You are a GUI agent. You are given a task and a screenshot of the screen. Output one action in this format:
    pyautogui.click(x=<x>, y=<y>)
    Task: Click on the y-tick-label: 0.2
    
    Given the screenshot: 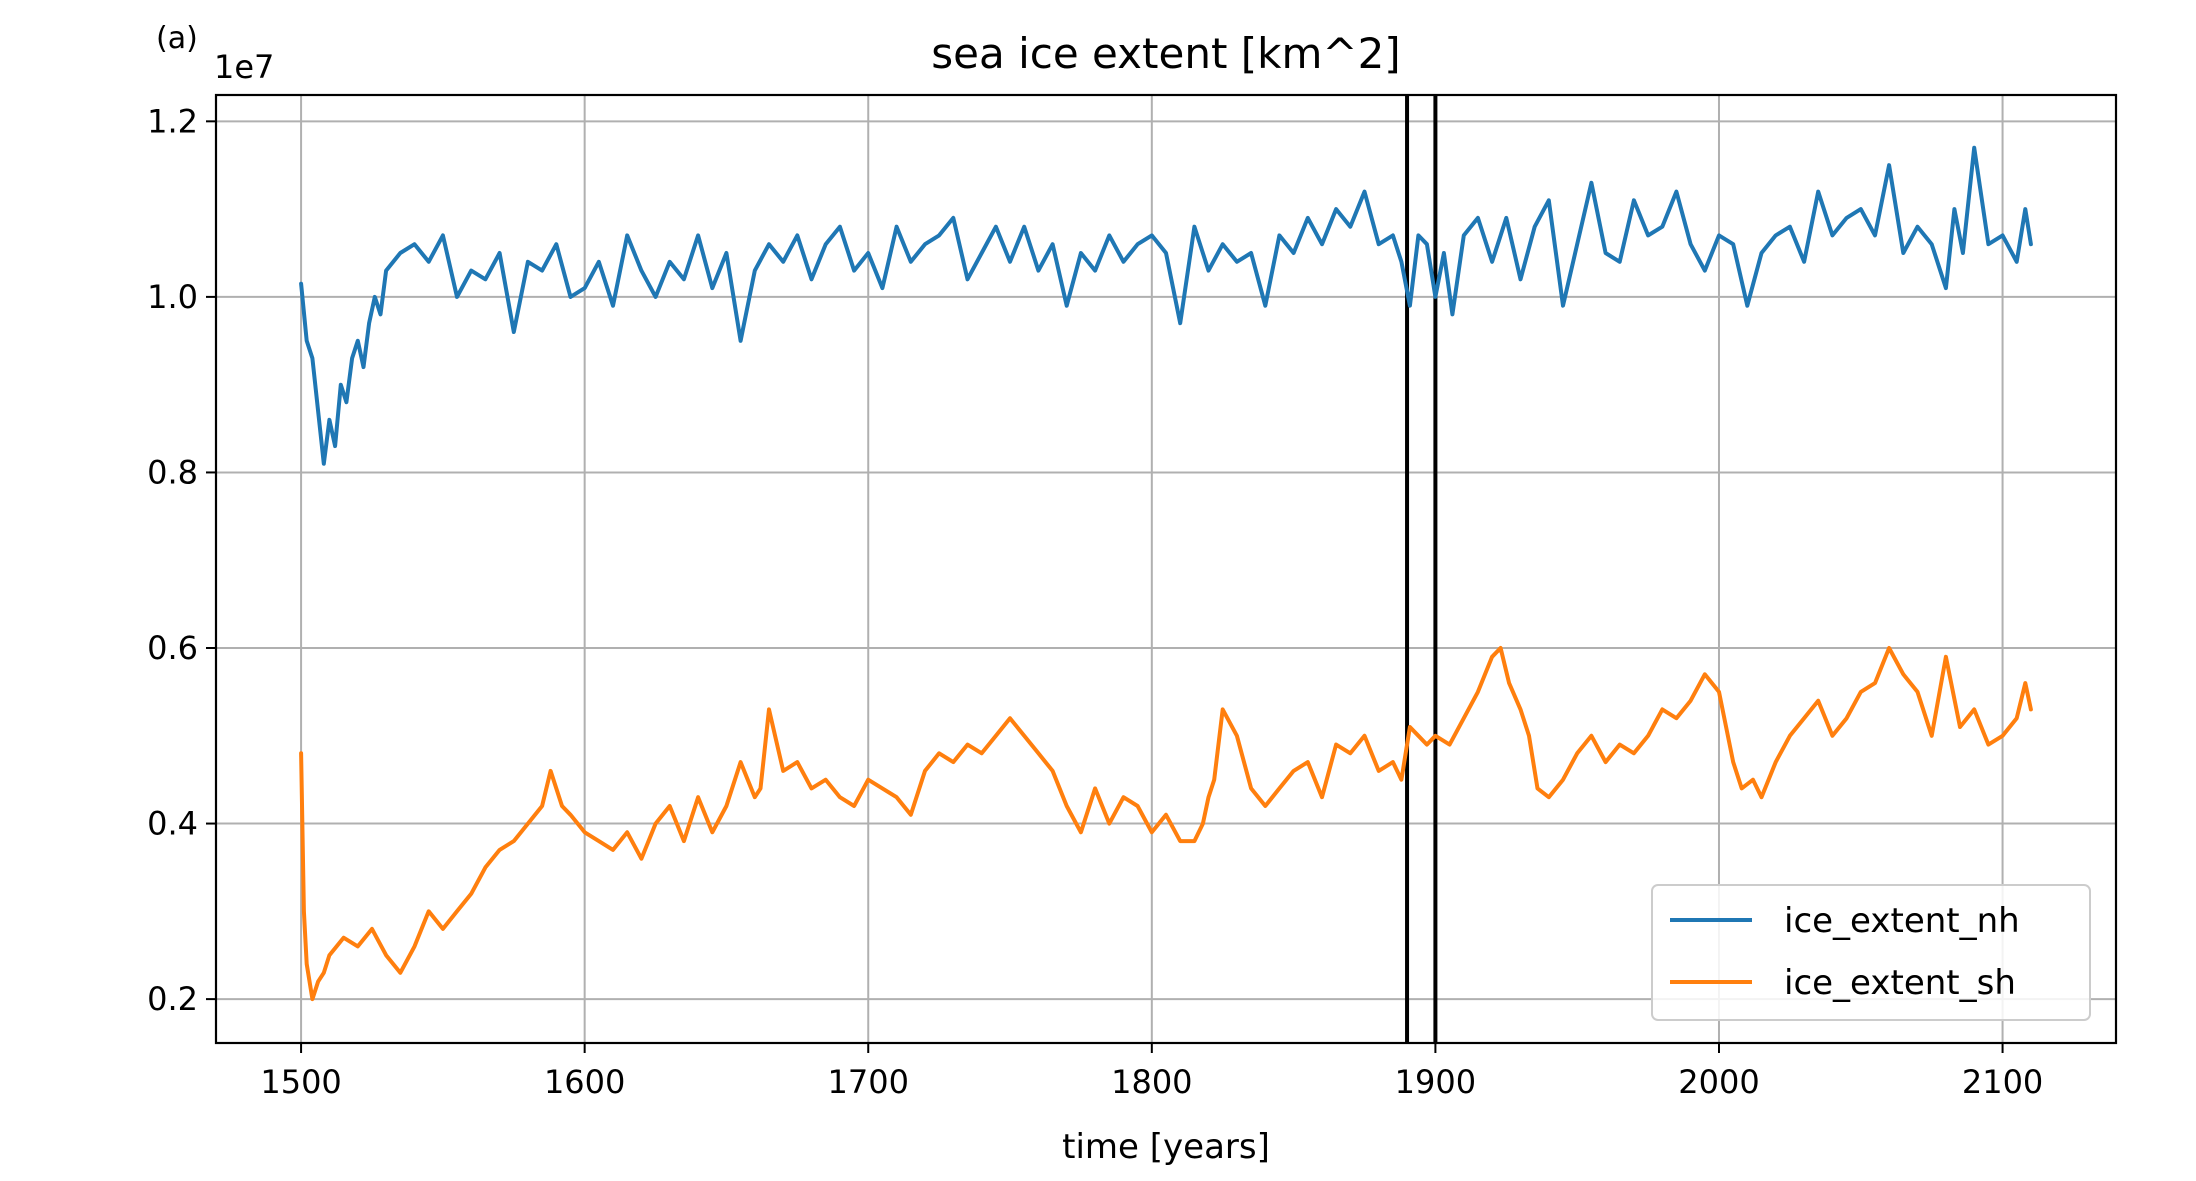 What is the action you would take?
    pyautogui.click(x=172, y=999)
    